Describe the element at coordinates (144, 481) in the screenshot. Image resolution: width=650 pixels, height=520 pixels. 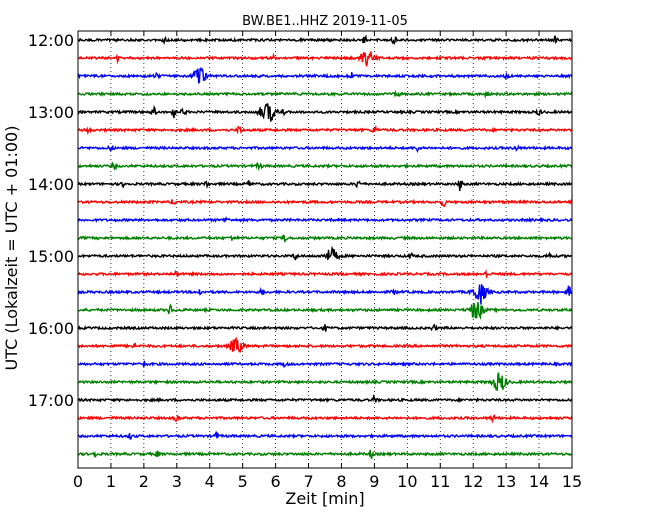
I see `x-tick-label: 2` at that location.